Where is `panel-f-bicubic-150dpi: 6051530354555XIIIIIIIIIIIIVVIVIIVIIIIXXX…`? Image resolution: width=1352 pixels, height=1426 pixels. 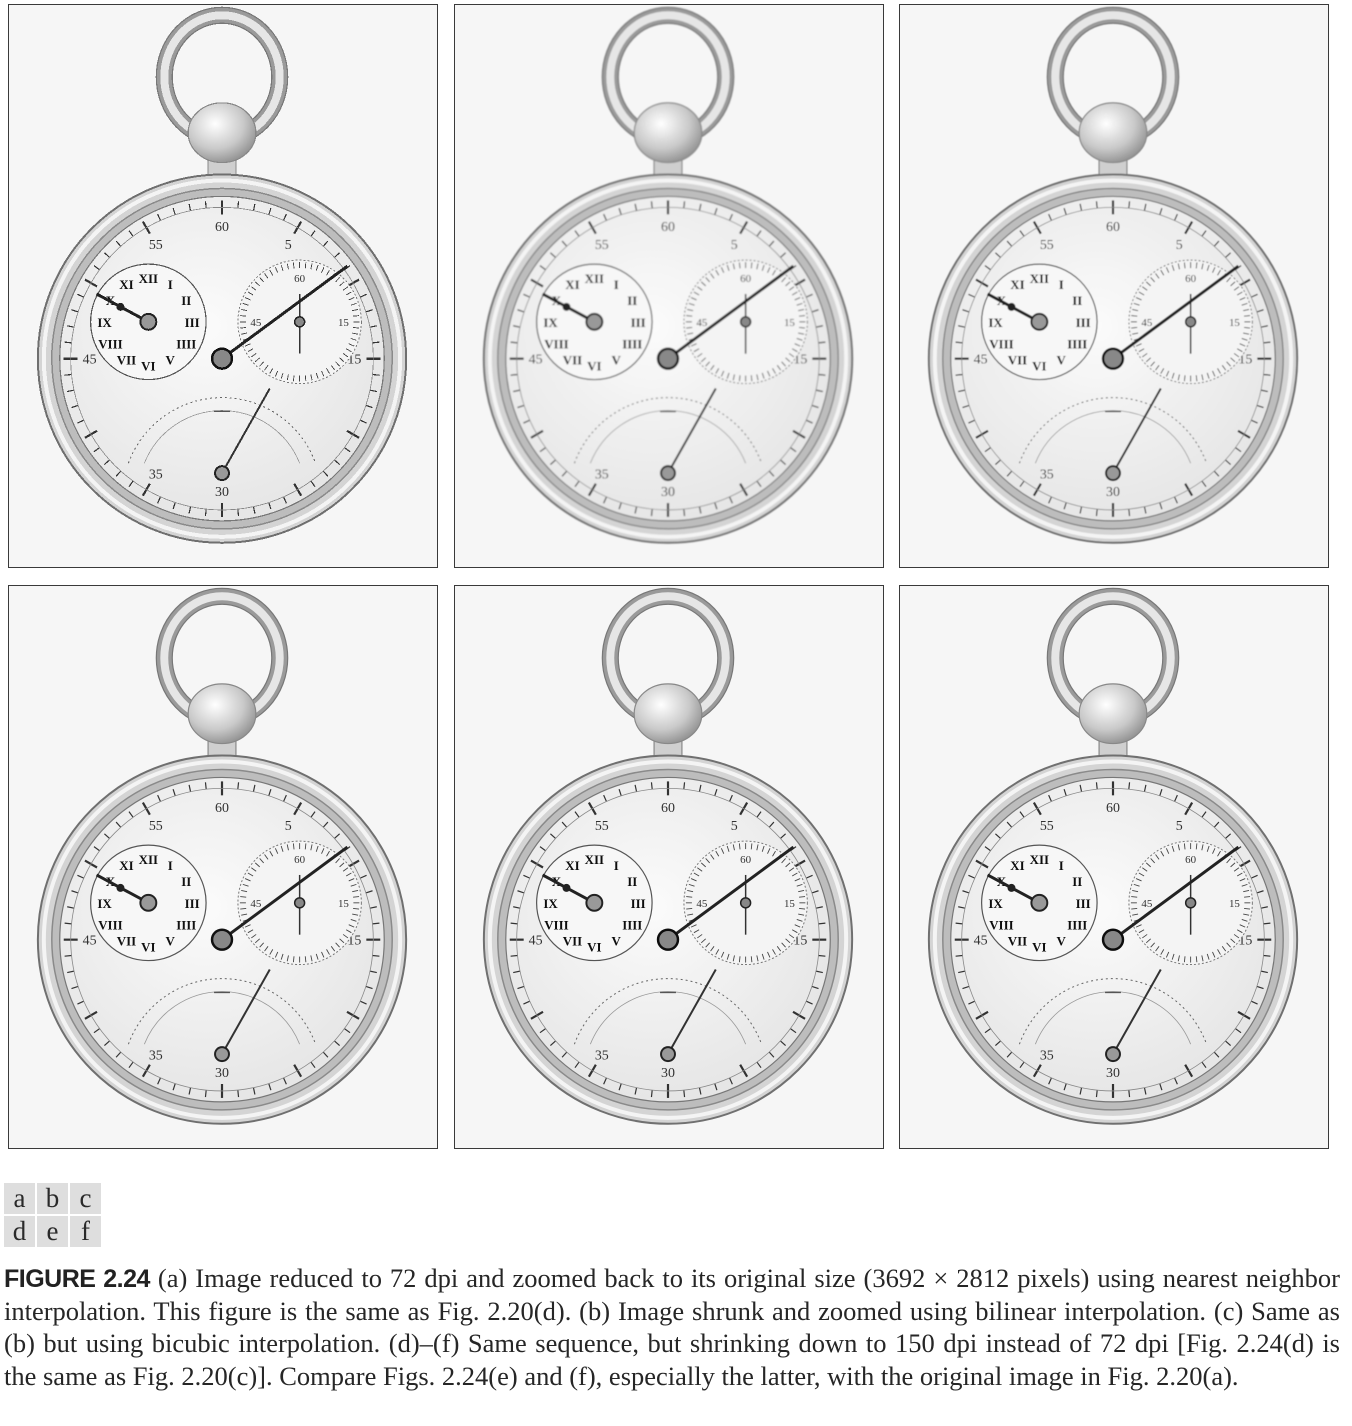
panel-f-bicubic-150dpi: 6051530354555XIIIIIIIIIIIIVVIVIIVIIIIXXX… is located at coordinates (1114, 867).